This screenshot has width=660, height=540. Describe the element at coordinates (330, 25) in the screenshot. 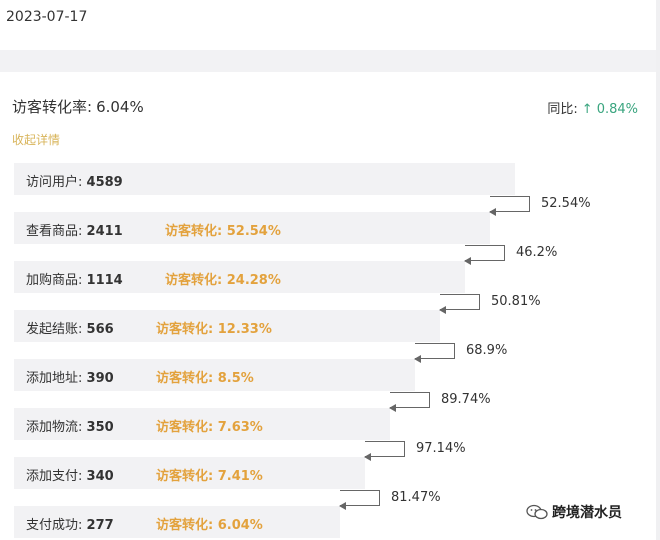

I see `date-header: 2023-07-17` at that location.